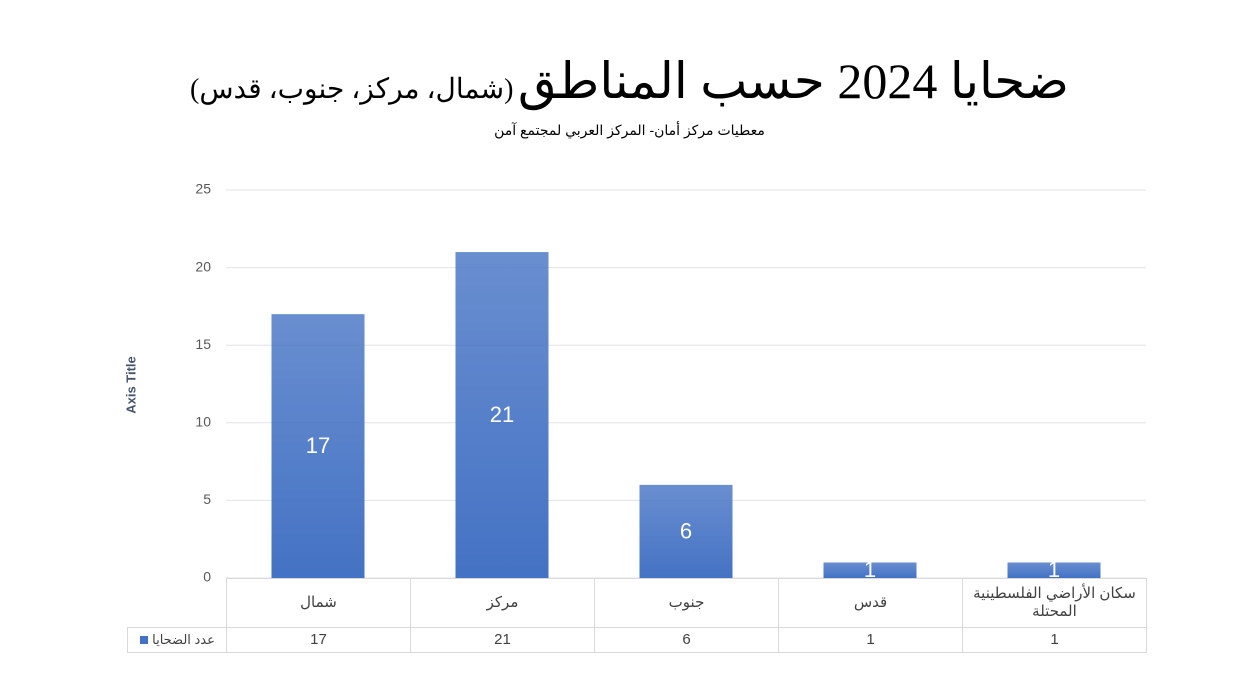 Image resolution: width=1259 pixels, height=699 pixels. What do you see at coordinates (203, 266) in the screenshot?
I see `y-tick-label: 20` at bounding box center [203, 266].